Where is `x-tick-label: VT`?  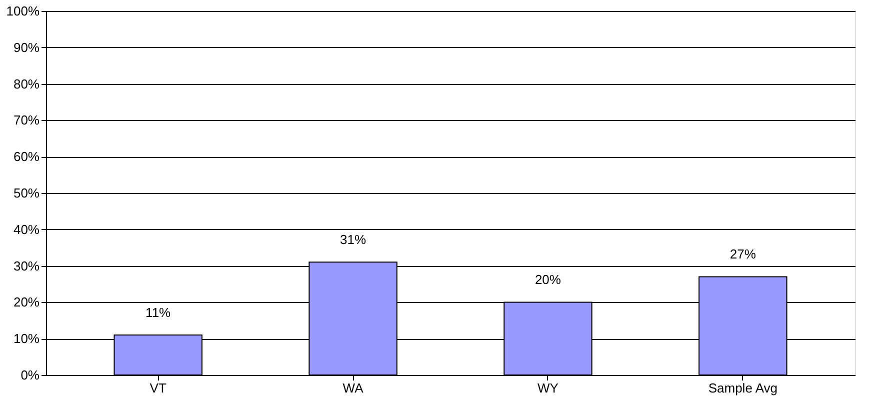
x-tick-label: VT is located at coordinates (158, 388).